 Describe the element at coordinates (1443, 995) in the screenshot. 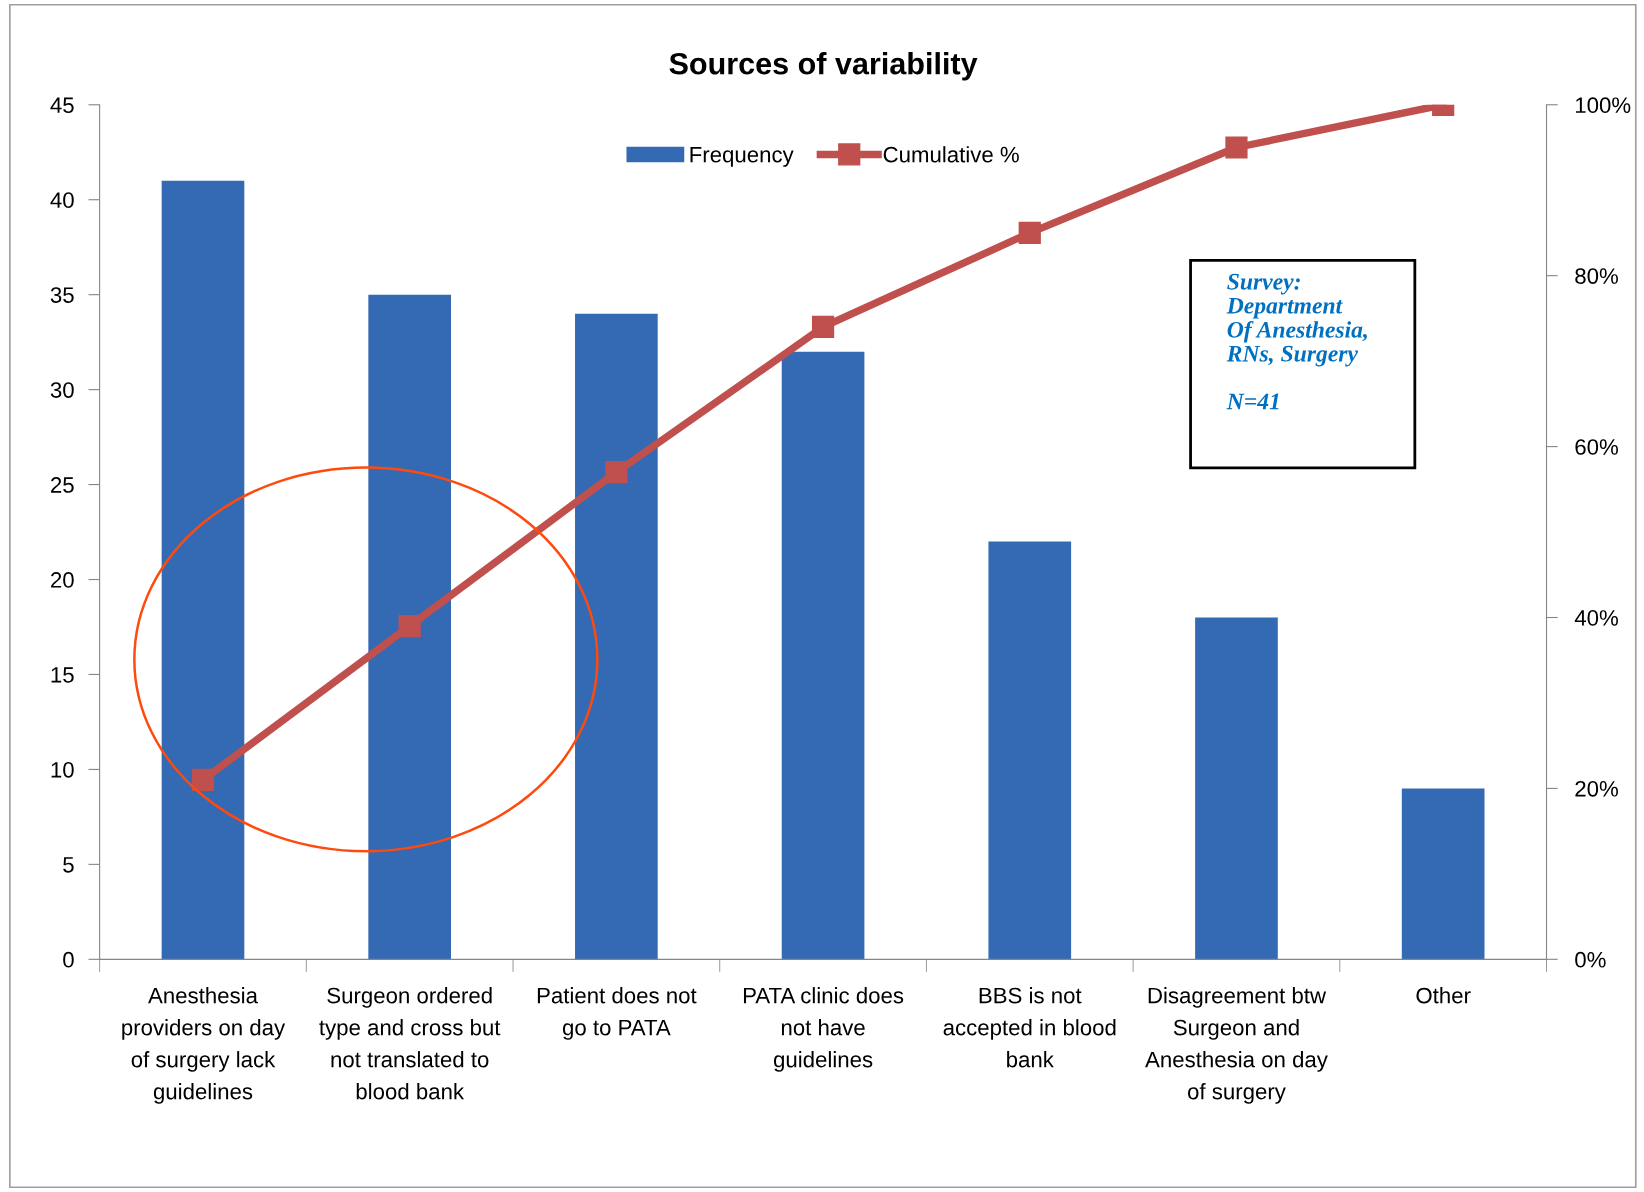

I see `x-tick-label: Other` at that location.